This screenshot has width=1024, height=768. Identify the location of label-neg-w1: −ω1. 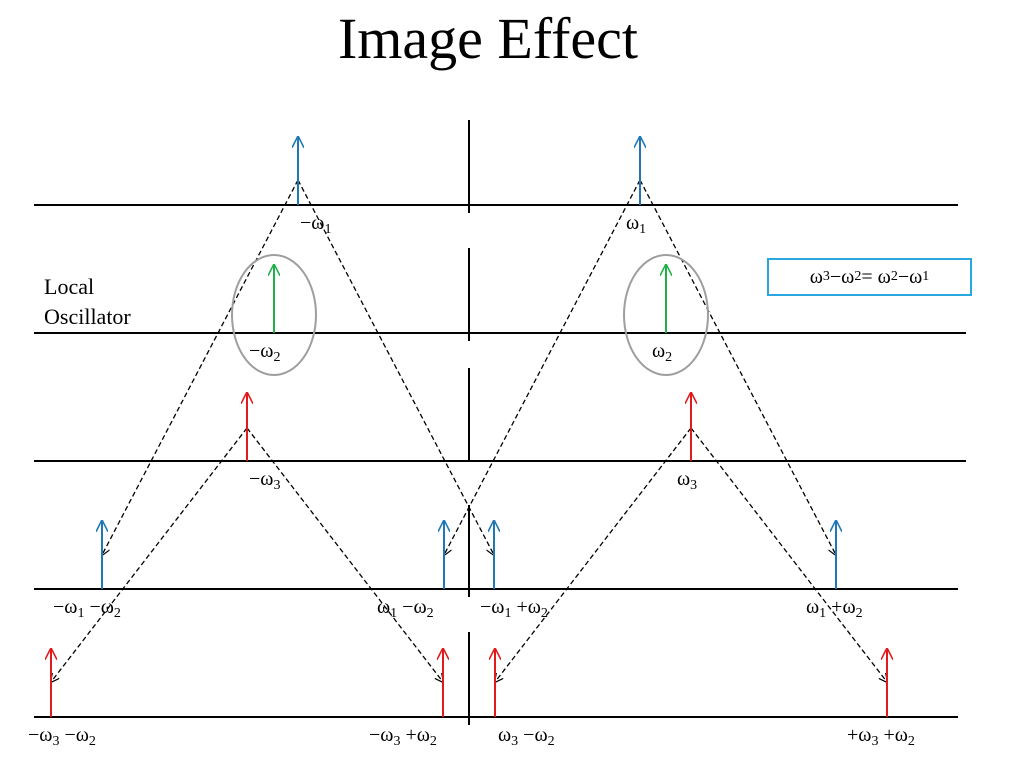
(316, 224).